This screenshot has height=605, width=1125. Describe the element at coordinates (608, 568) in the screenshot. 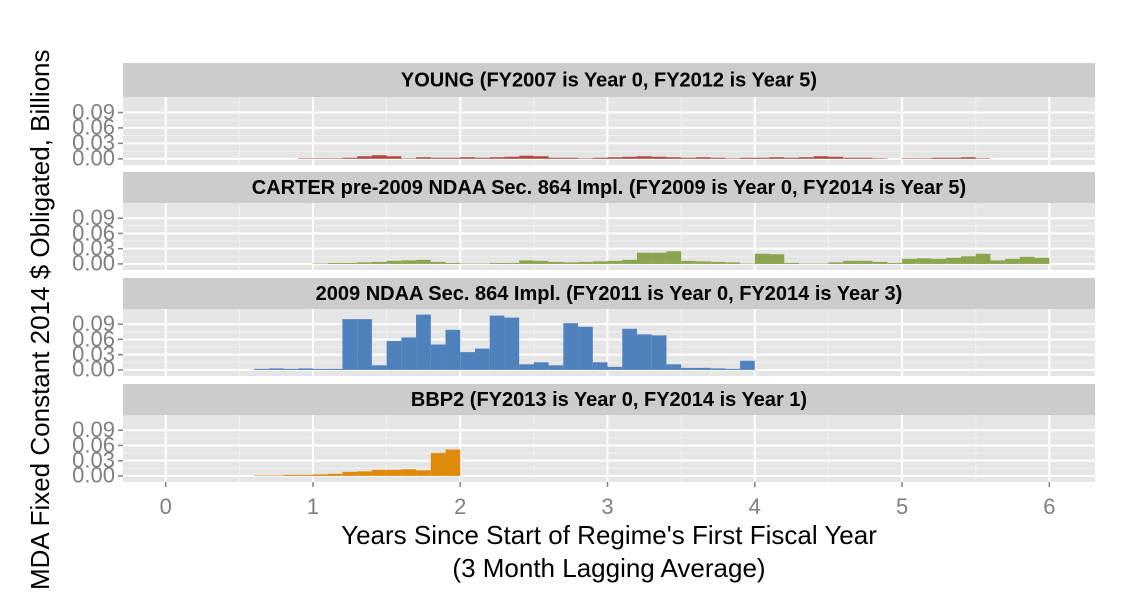

I see `x-axis-label: (3 Month Lagging Average)` at that location.